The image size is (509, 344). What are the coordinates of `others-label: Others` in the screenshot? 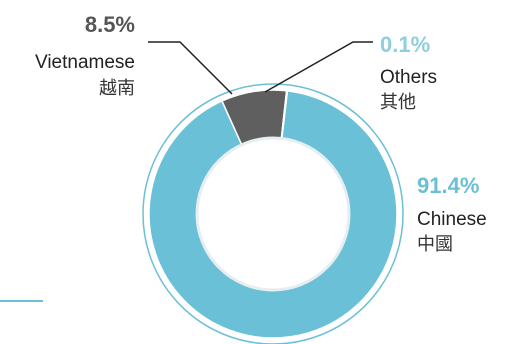 It's located at (408, 77).